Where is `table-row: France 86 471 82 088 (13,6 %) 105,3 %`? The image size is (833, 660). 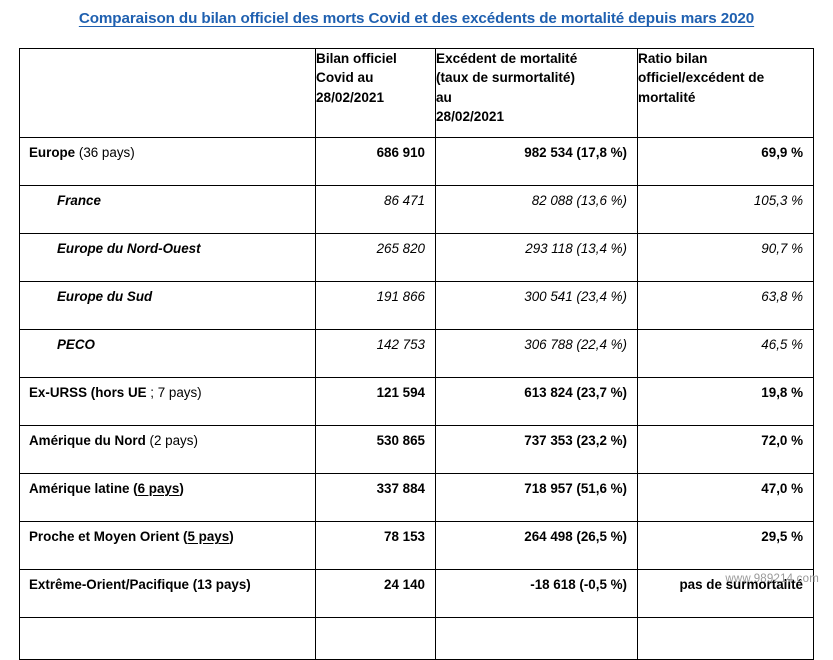
table-row: France 86 471 82 088 (13,6 %) 105,3 % is located at coordinates (416, 209).